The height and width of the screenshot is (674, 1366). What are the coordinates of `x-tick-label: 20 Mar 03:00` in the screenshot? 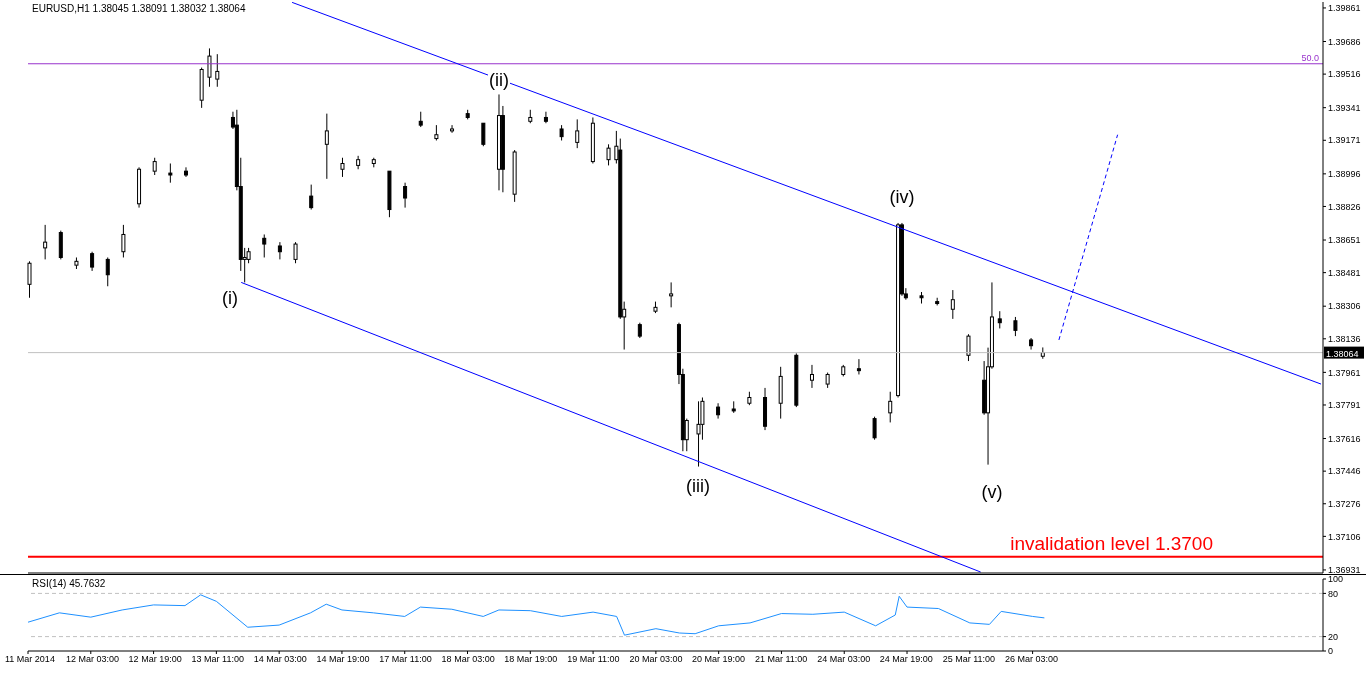 It's located at (656, 659).